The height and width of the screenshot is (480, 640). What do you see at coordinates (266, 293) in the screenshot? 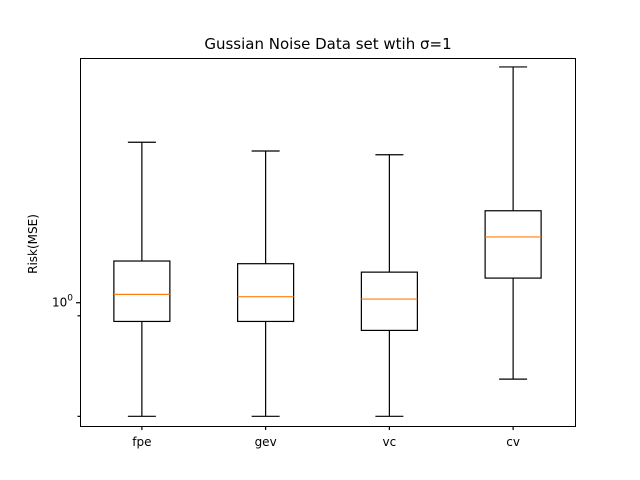
I see `box-gev` at bounding box center [266, 293].